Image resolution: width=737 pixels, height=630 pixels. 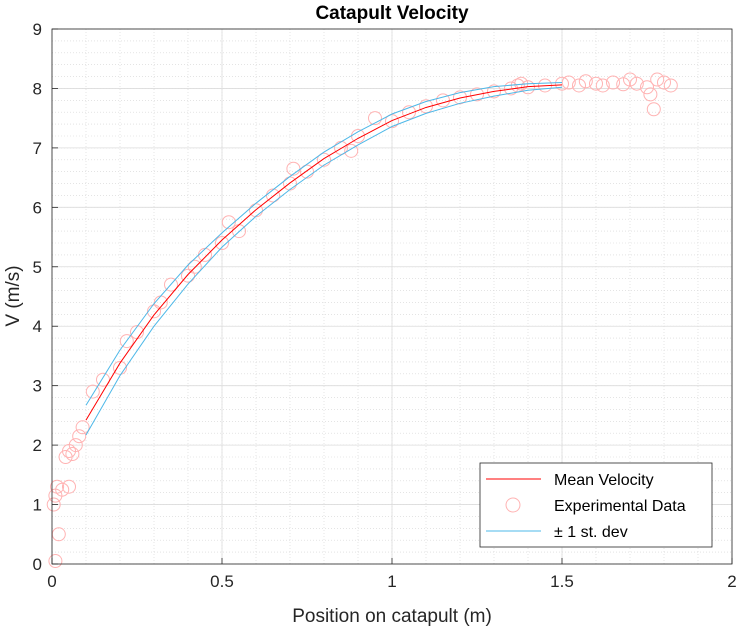 What do you see at coordinates (391, 581) in the screenshot?
I see `x-tick-label: 1` at bounding box center [391, 581].